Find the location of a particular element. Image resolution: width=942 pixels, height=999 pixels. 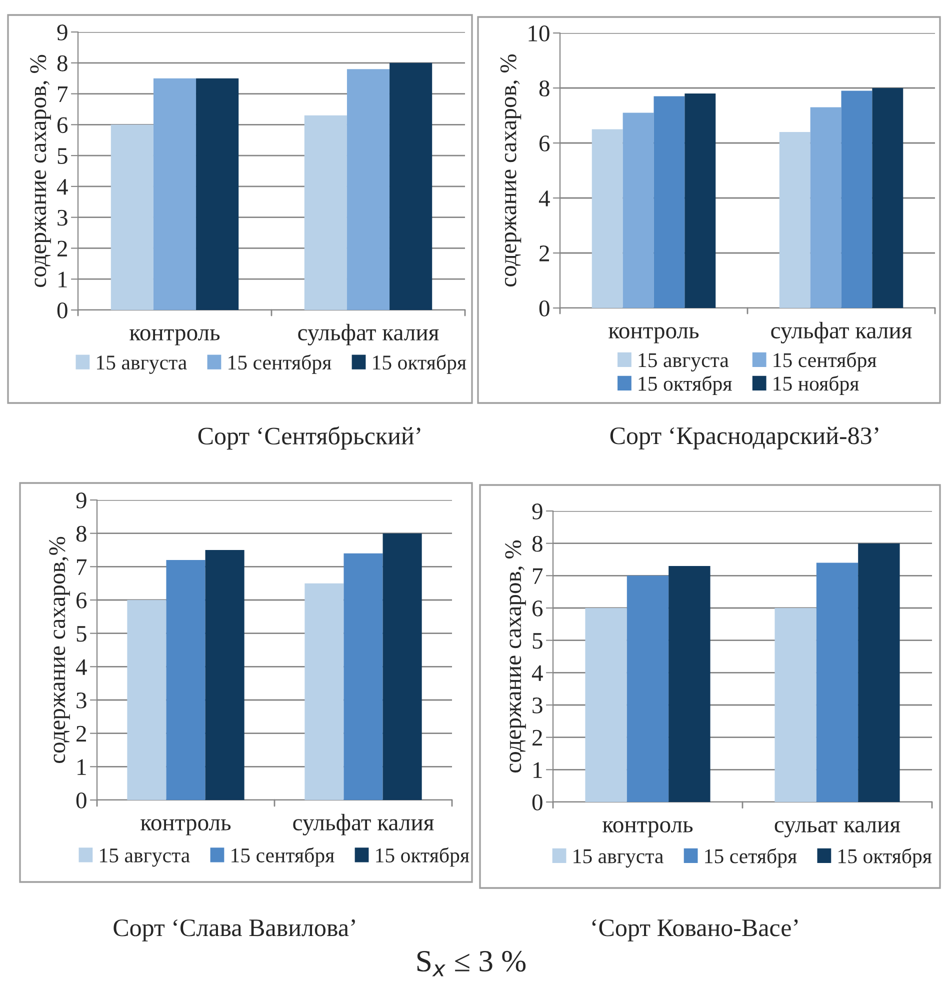

text: S$_{x}$ ≤ 3 % is located at coordinates (471, 963).